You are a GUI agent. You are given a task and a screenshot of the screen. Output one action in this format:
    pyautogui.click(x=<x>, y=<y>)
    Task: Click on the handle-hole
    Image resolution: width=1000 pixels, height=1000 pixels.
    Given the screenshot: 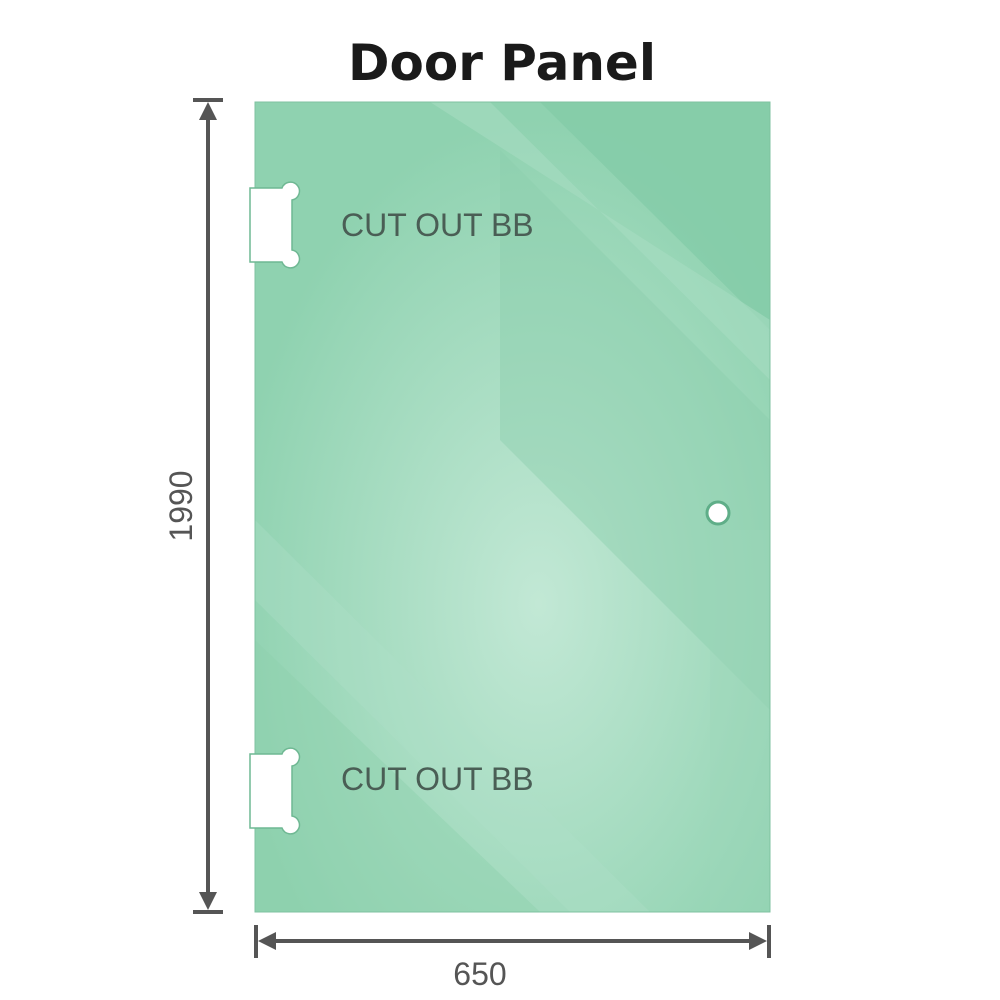 What is the action you would take?
    pyautogui.click(x=718, y=513)
    